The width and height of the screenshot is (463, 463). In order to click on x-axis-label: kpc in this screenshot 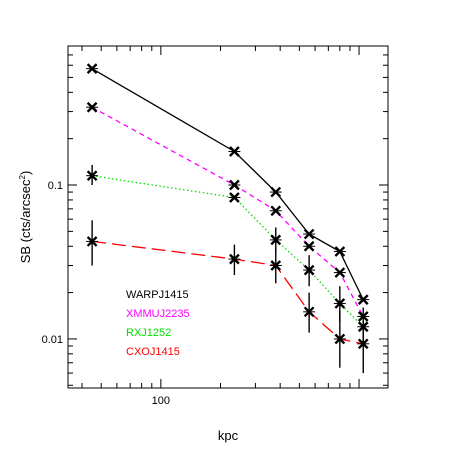, I will do `click(228, 435)`.